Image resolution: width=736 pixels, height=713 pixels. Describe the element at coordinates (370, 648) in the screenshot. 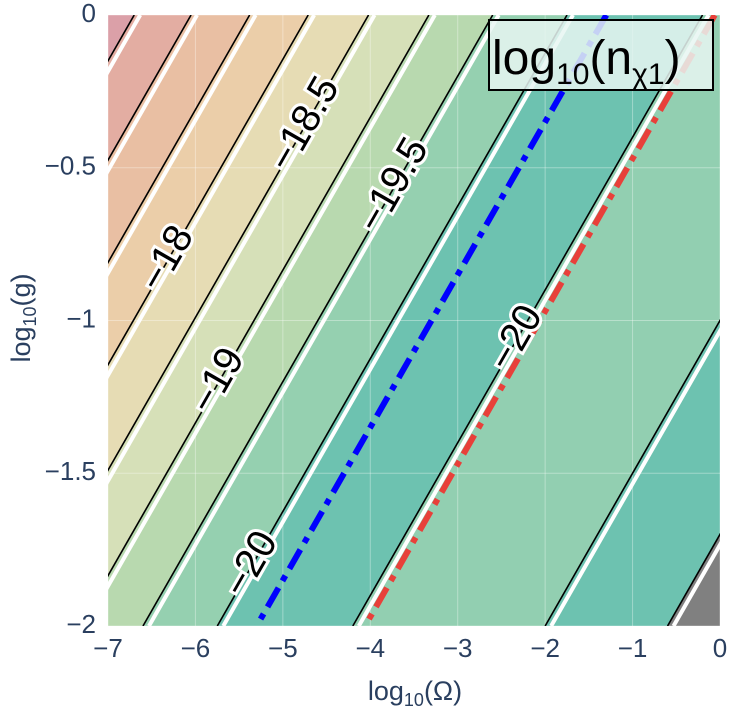

I see `x-tick-label: −4` at that location.